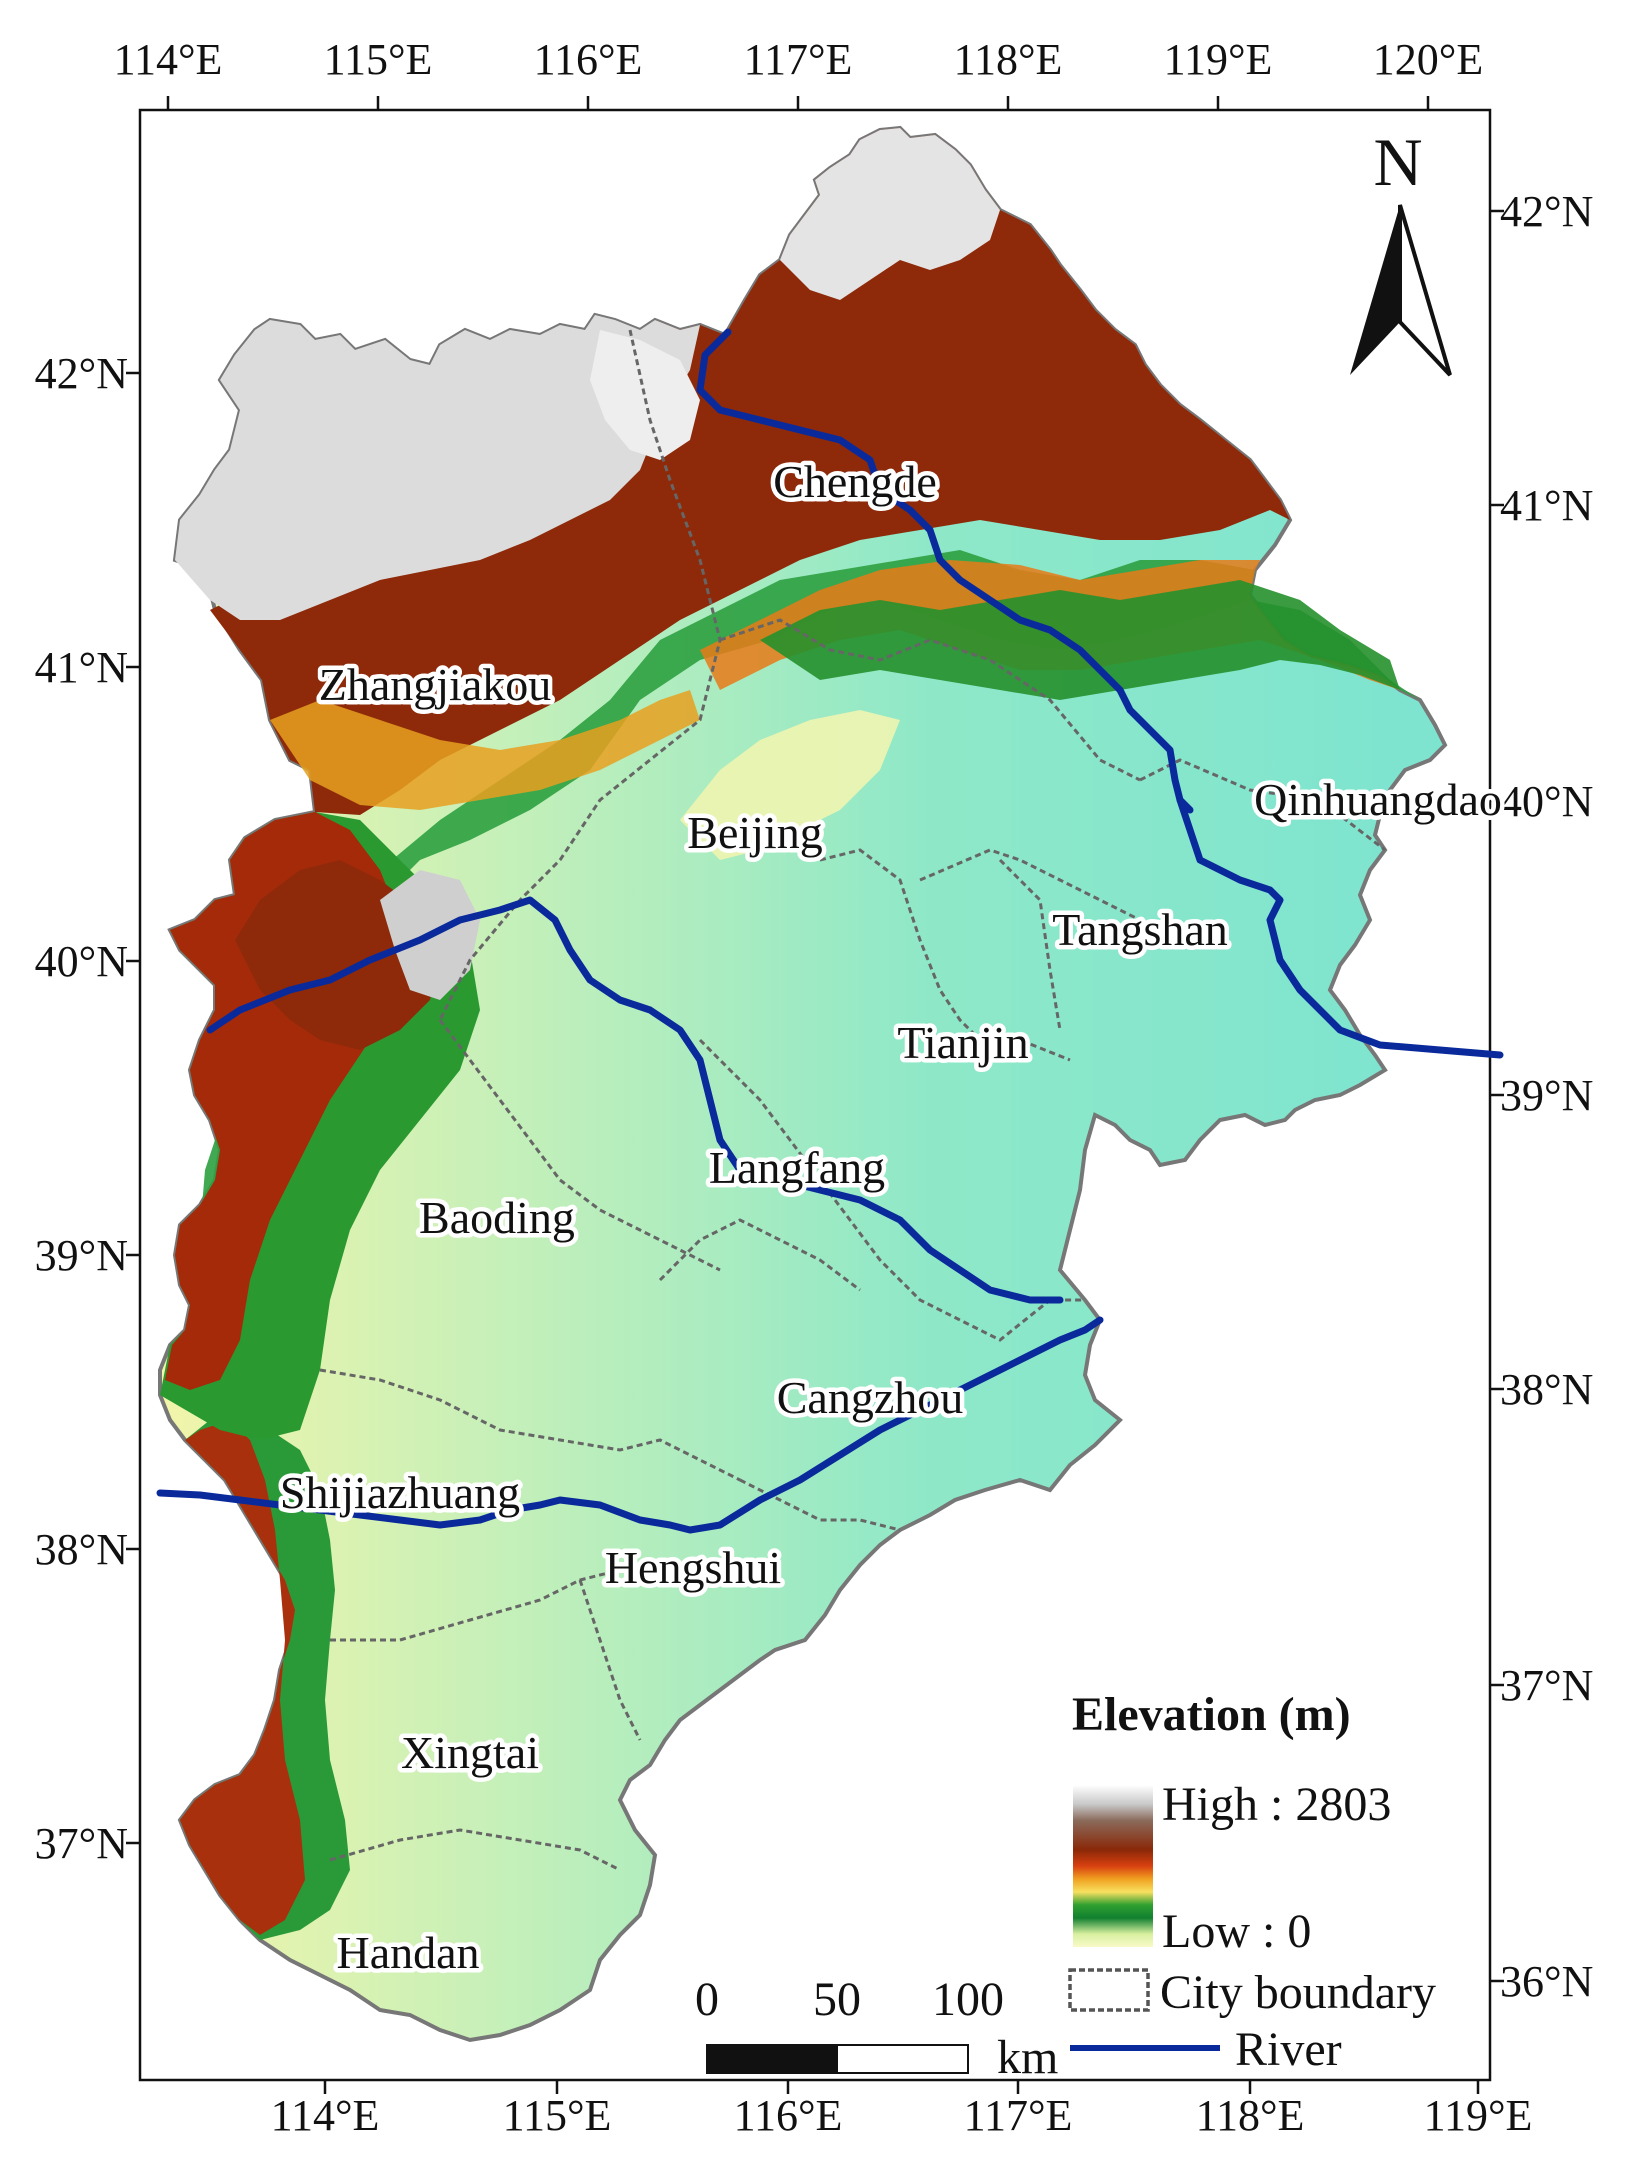  Describe the element at coordinates (635, 1100) in the screenshot. I see `river-yongding` at that location.